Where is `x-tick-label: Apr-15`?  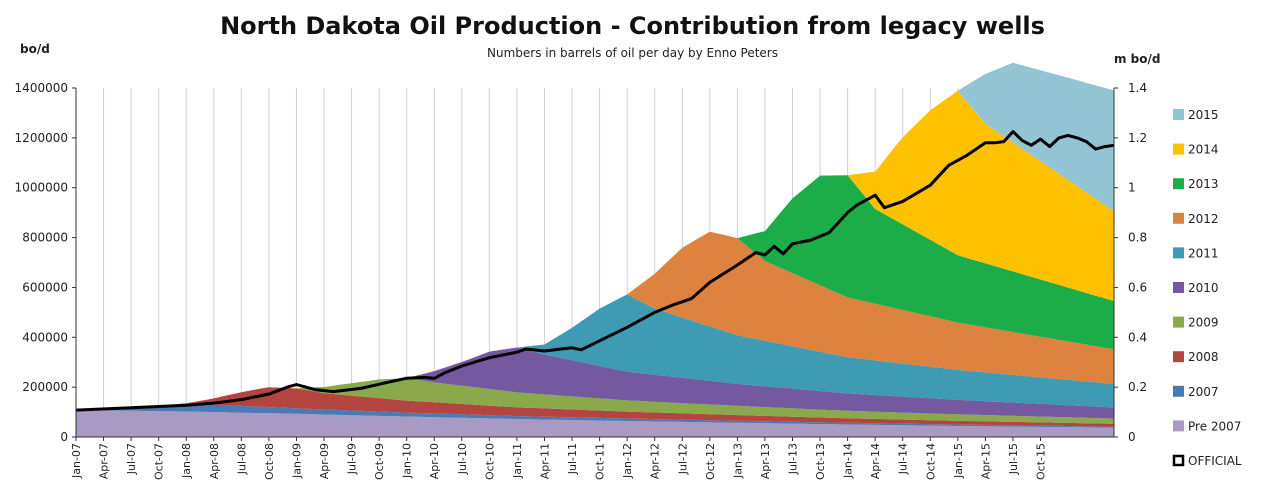 x-tick-label: Apr-15 is located at coordinates (985, 461).